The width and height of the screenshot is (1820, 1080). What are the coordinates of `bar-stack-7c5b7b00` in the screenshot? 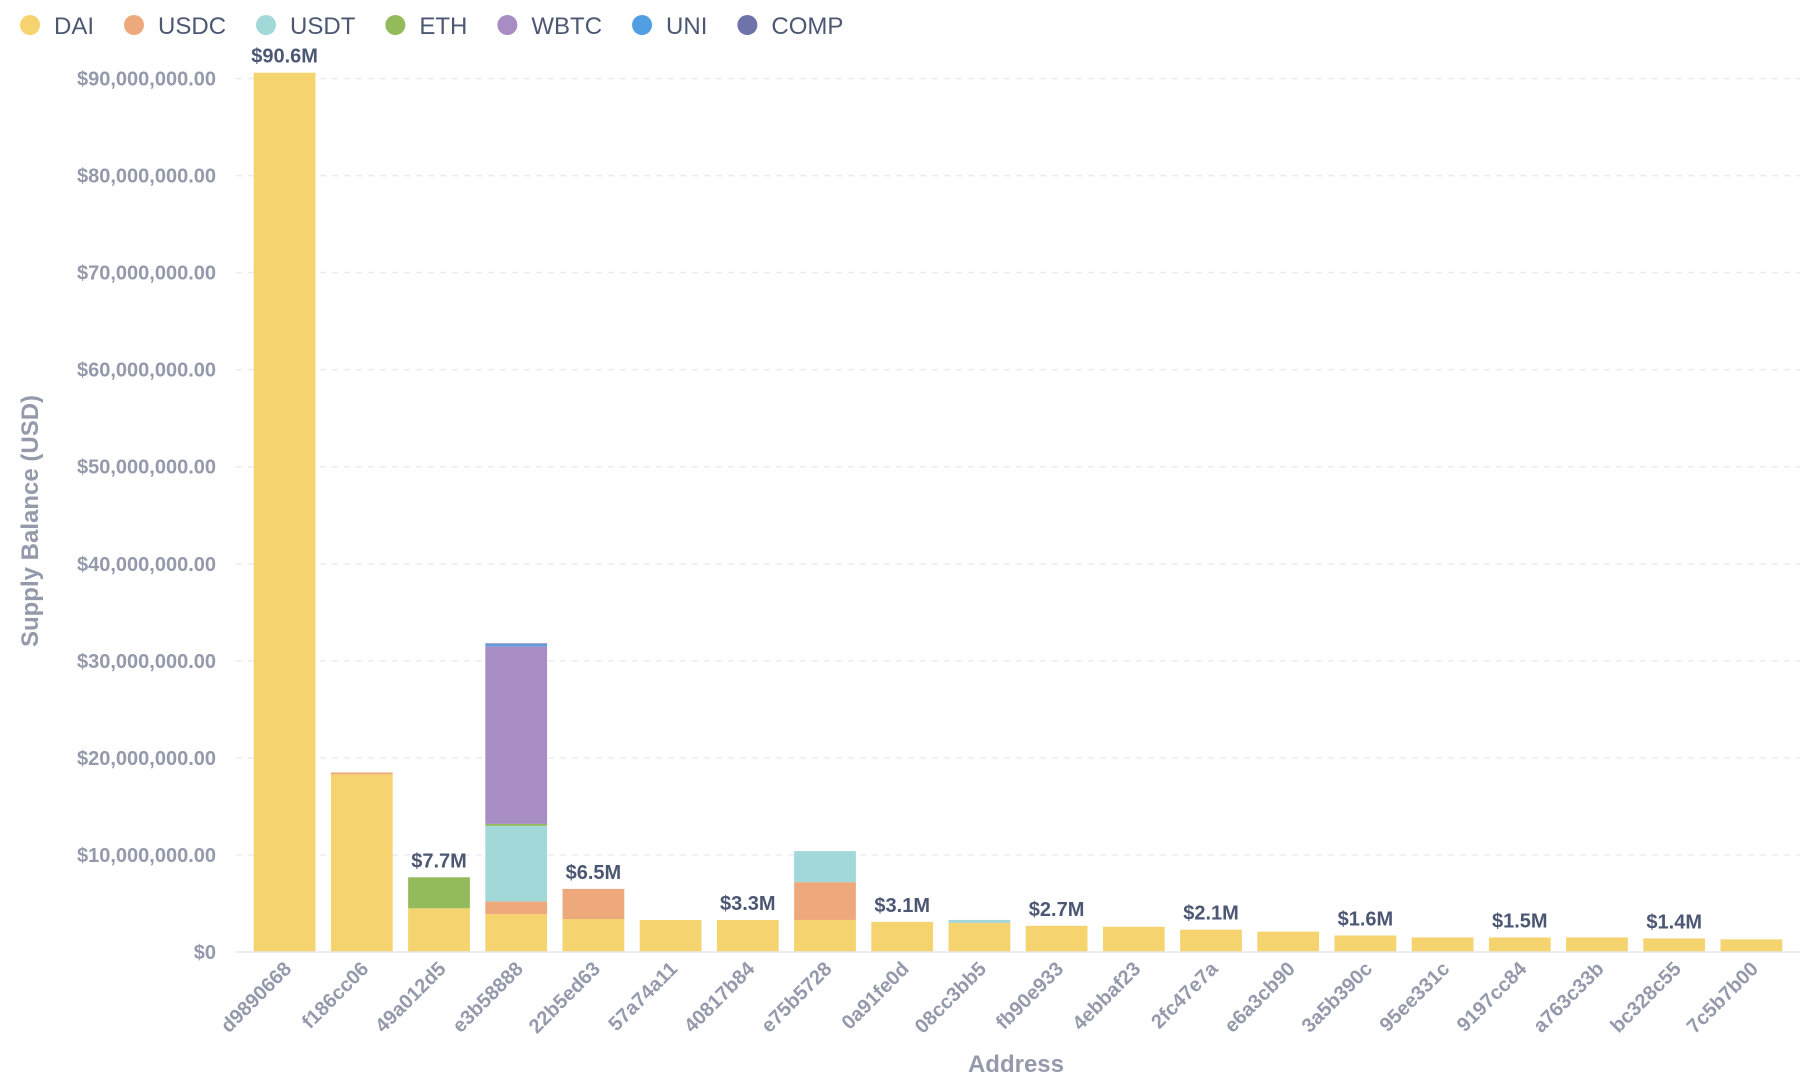 It's located at (1751, 945).